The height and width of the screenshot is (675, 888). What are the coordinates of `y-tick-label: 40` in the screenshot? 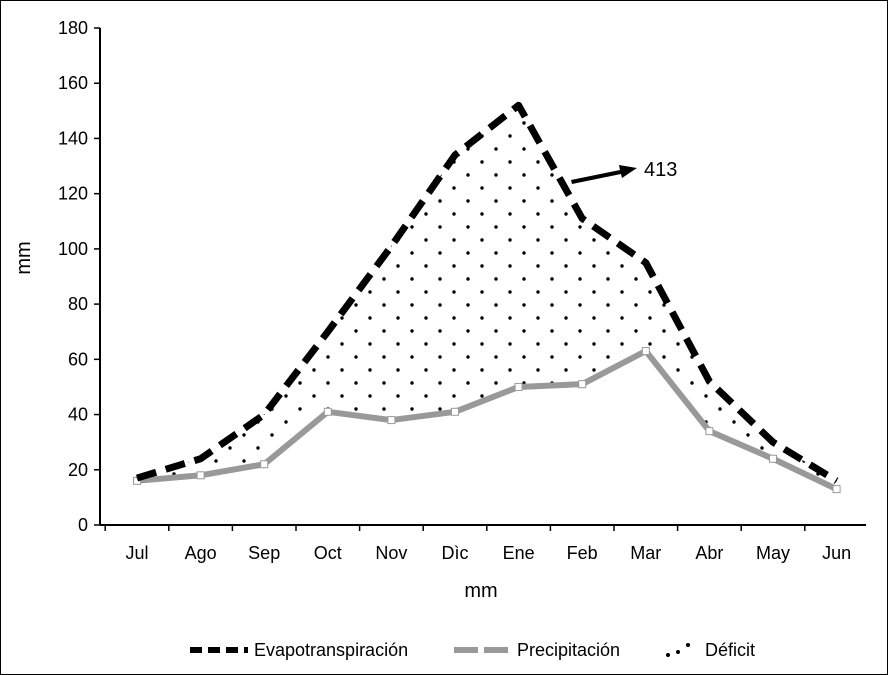 It's located at (78, 415).